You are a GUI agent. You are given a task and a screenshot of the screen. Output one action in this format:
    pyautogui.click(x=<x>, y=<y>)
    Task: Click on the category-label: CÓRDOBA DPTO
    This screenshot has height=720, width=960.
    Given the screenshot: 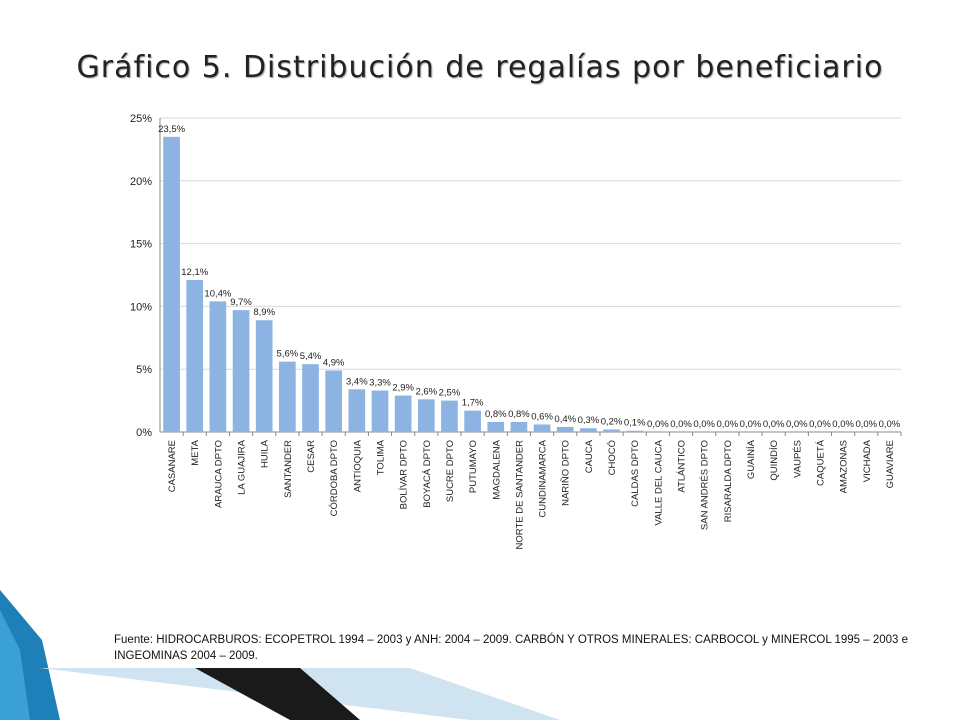 What is the action you would take?
    pyautogui.click(x=334, y=478)
    